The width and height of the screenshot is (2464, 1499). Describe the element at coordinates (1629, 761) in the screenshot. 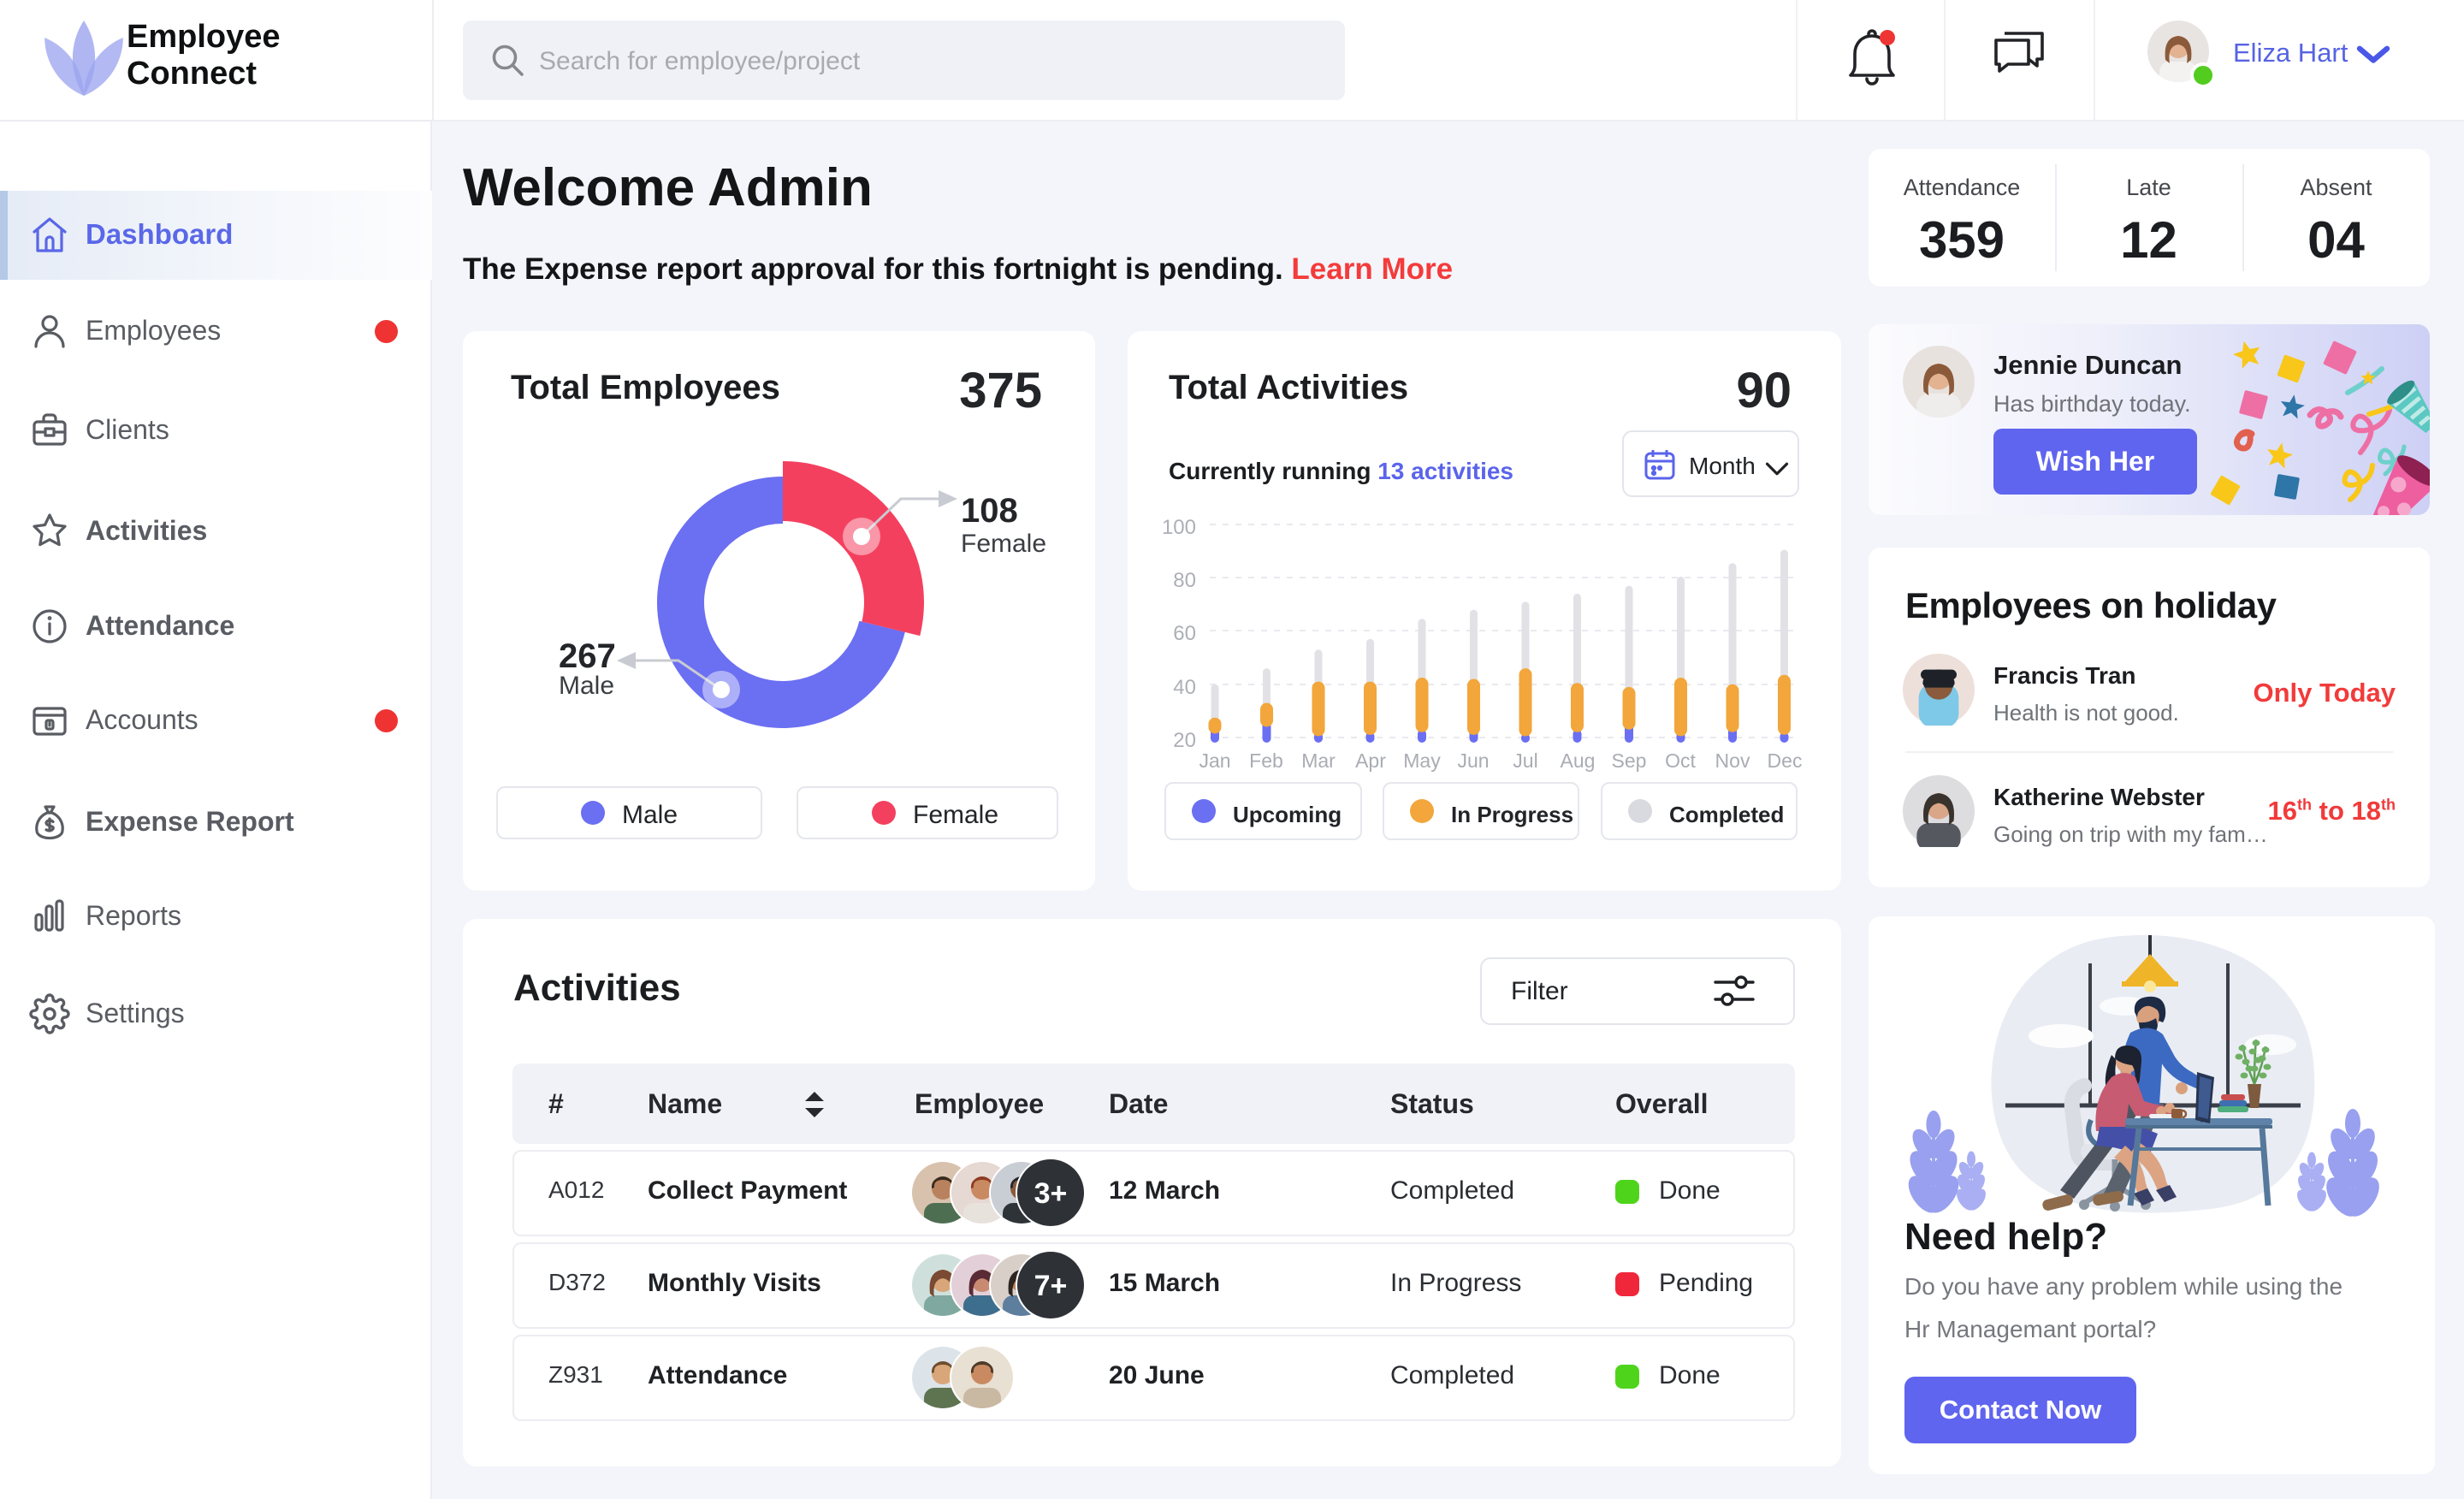

I see `svg-text: Sep` at that location.